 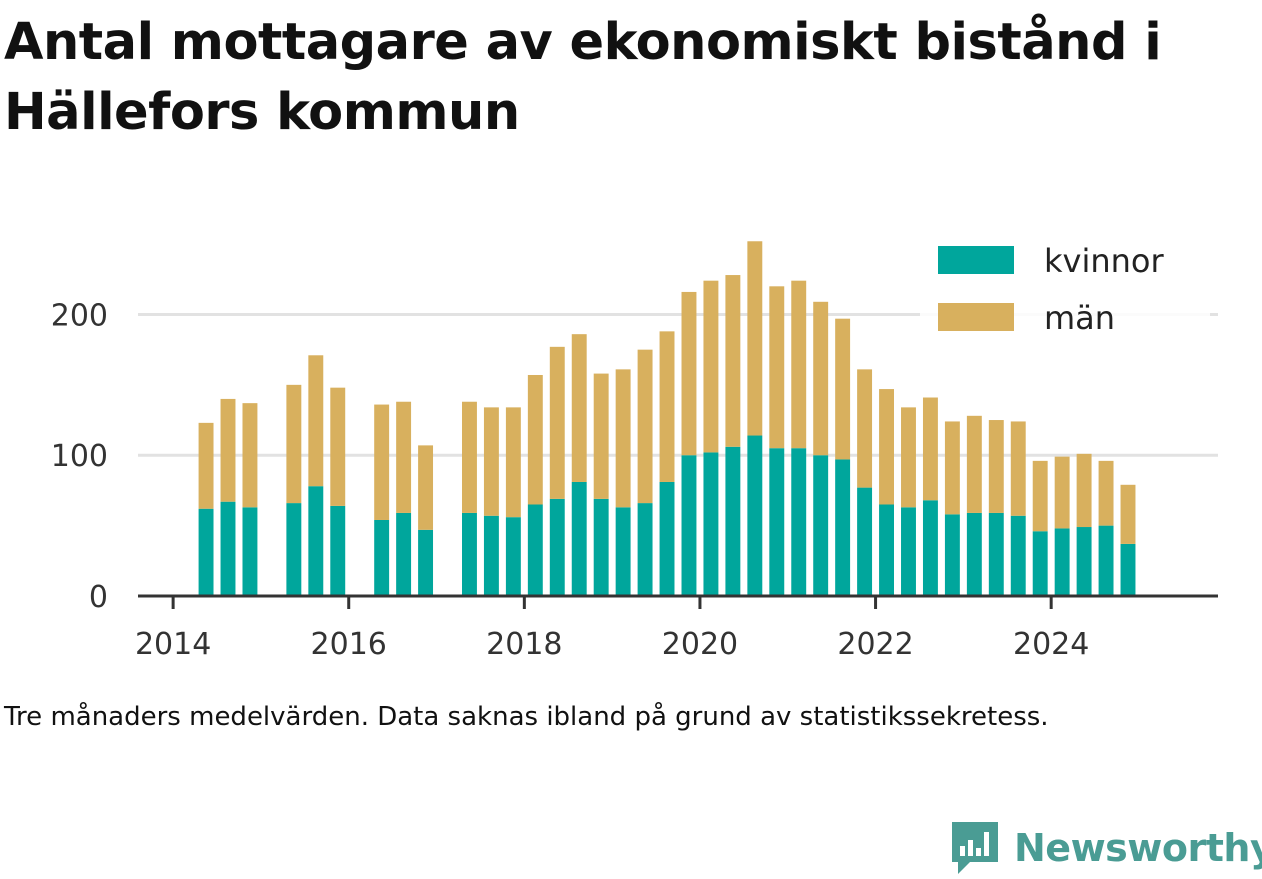 I want to click on brand-logo: Newsworthy, so click(x=1106, y=848).